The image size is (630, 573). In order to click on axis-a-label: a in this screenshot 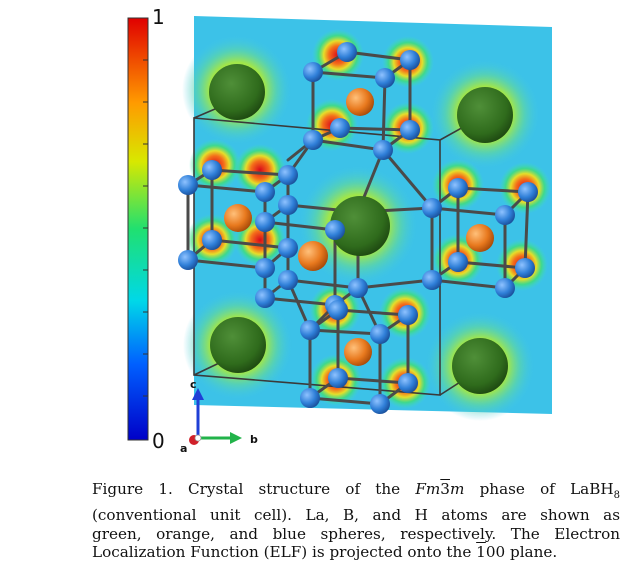, I will do `click(183, 448)`.